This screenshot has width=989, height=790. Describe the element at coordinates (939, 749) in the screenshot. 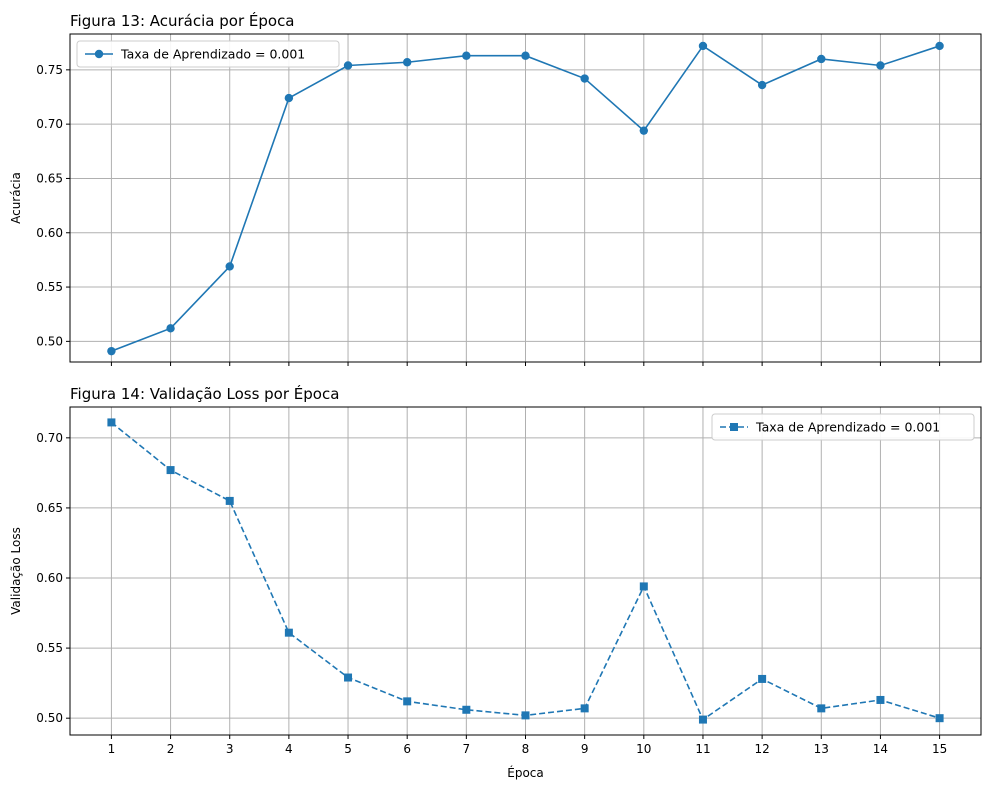

I see `x-tick-label: 15` at that location.